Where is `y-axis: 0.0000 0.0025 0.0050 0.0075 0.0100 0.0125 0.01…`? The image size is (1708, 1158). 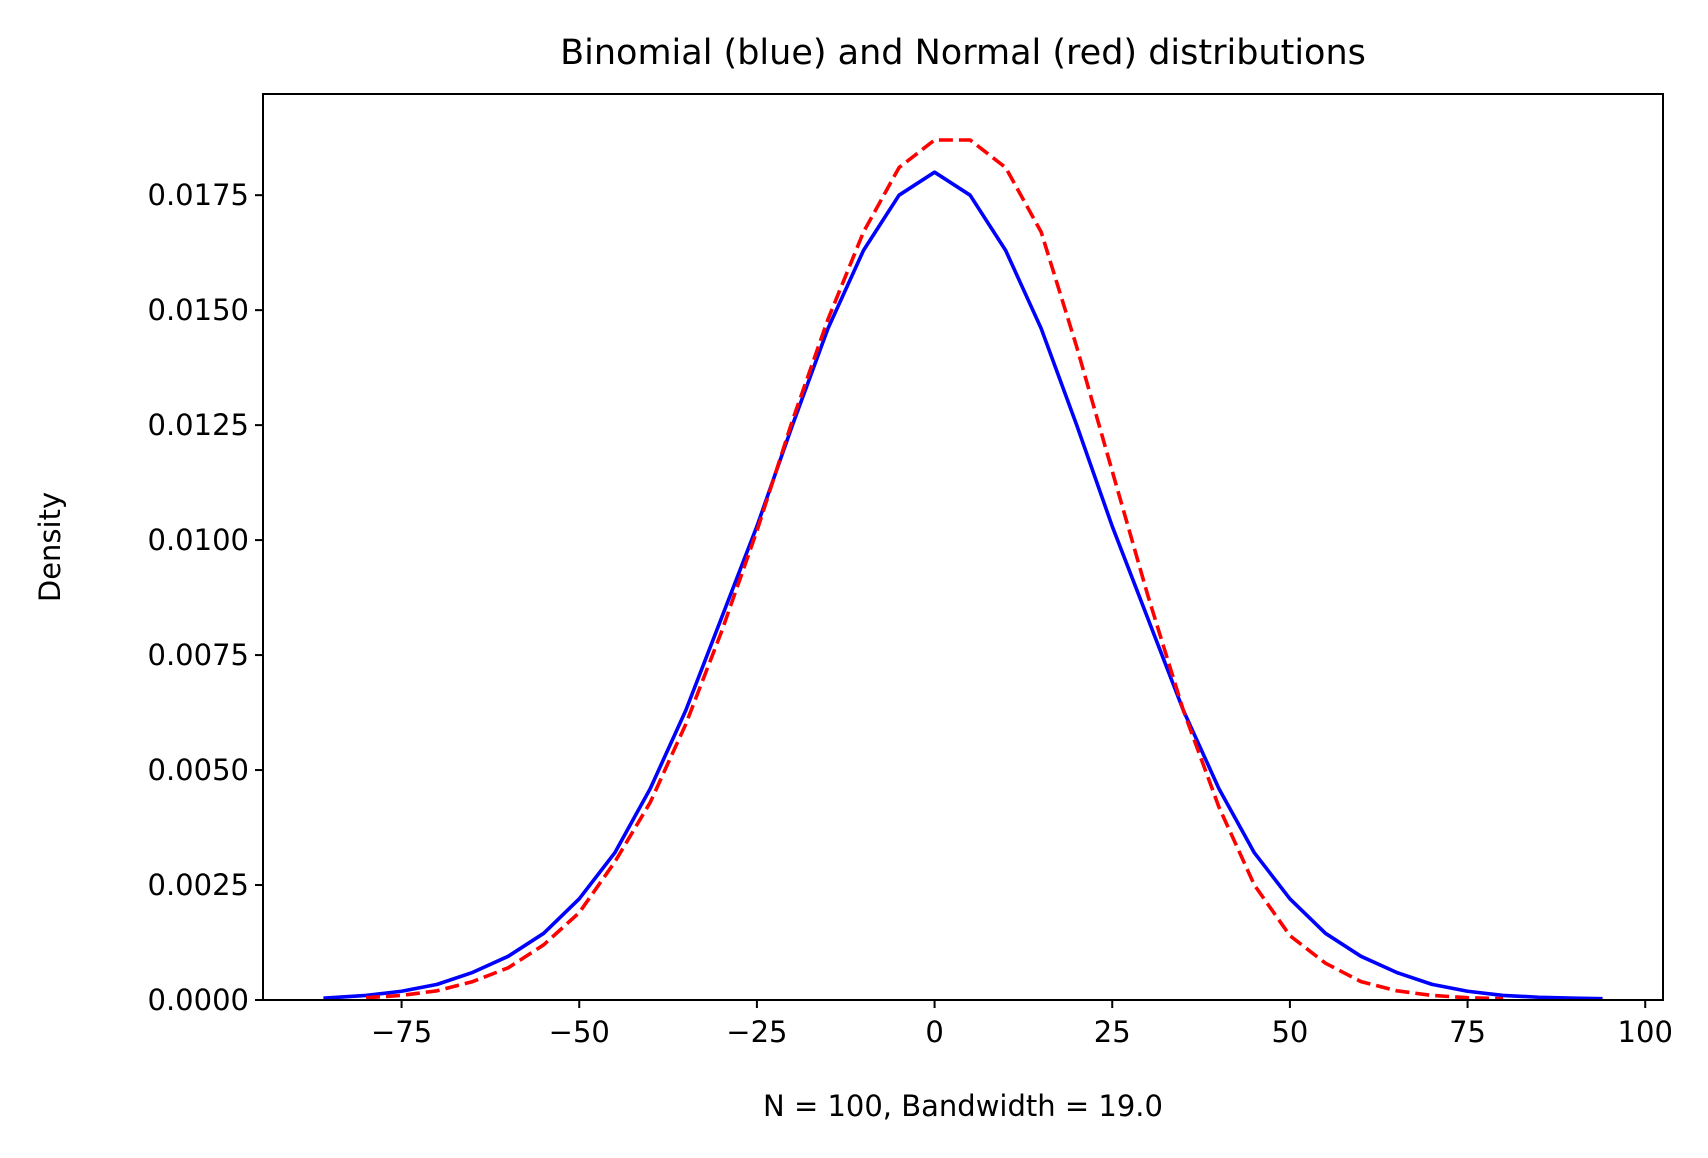
y-axis: 0.0000 0.0025 0.0050 0.0075 0.0100 0.0125 0.01… is located at coordinates (205, 597).